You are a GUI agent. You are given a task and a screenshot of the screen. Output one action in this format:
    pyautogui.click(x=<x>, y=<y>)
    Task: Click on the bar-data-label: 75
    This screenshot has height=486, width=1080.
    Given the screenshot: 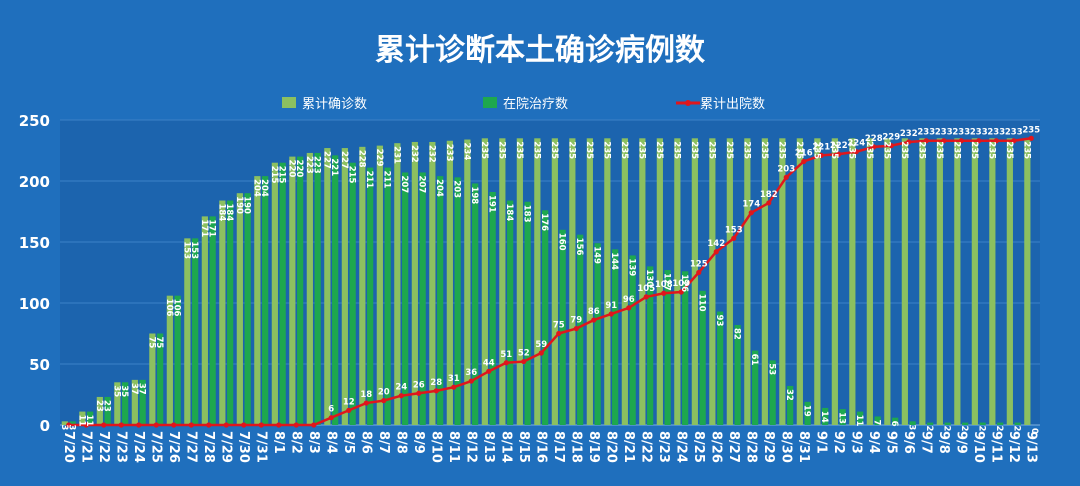 What is the action you would take?
    pyautogui.click(x=159, y=343)
    